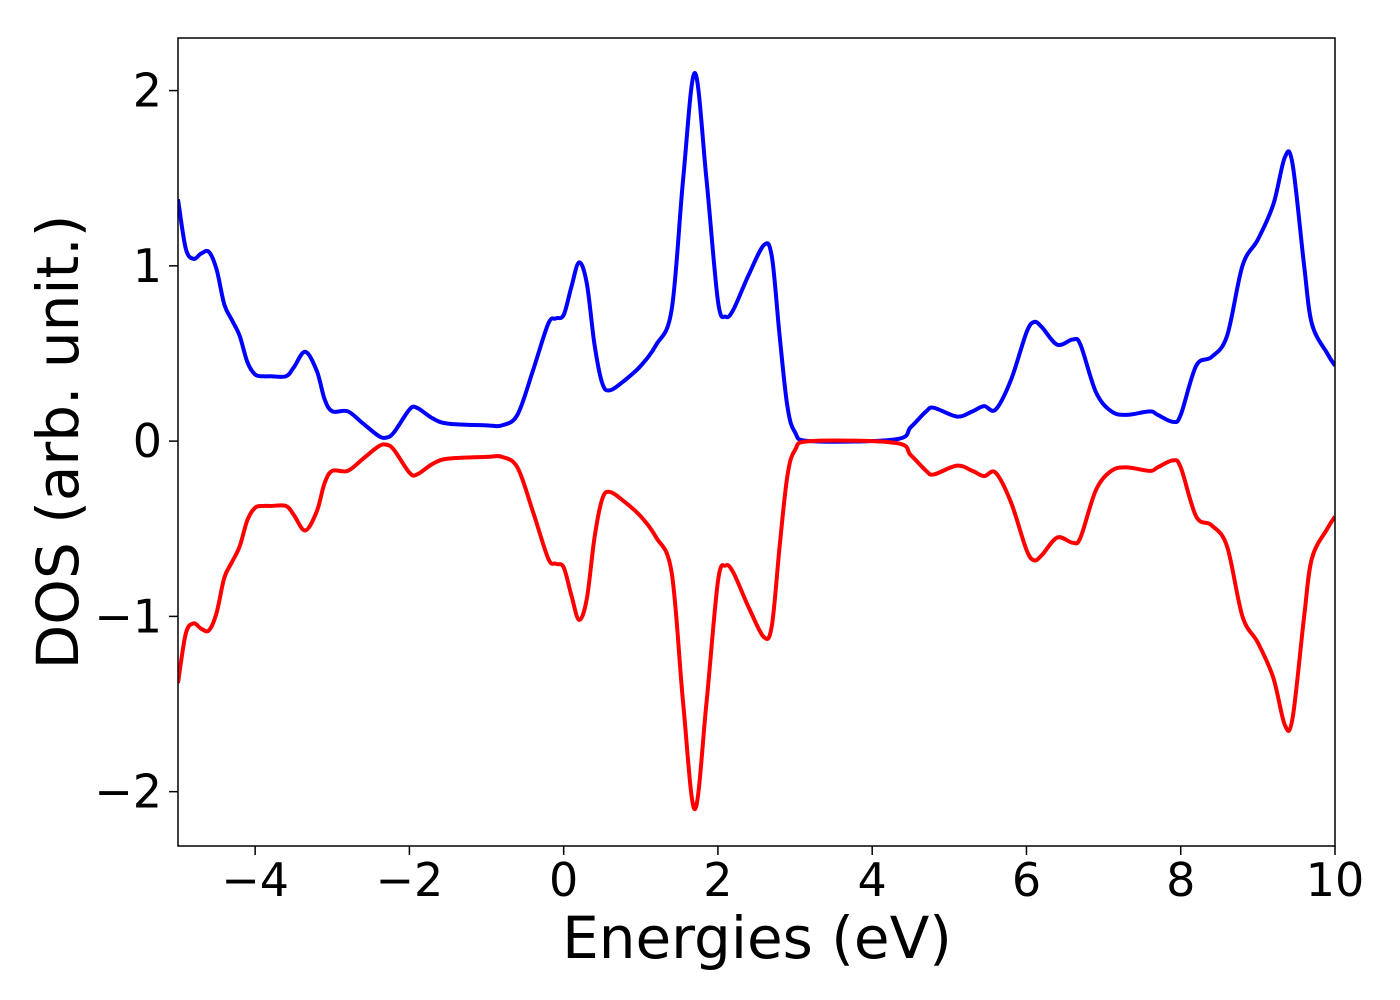 Image resolution: width=1400 pixels, height=1000 pixels. Describe the element at coordinates (255, 880) in the screenshot. I see `x-tick-label: −4` at that location.